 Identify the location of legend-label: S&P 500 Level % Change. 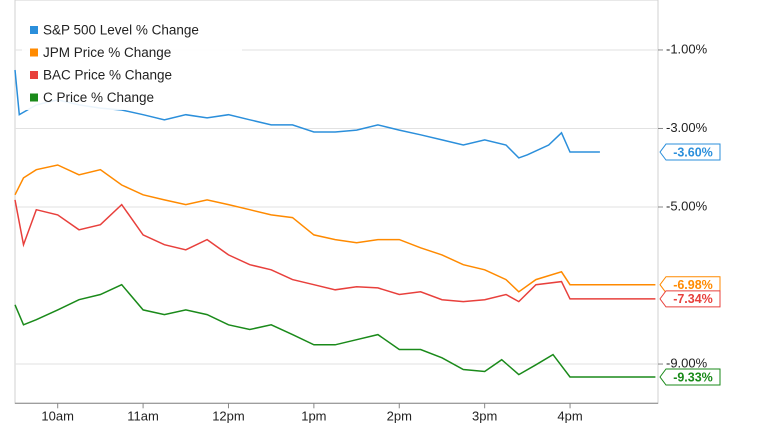
(121, 30).